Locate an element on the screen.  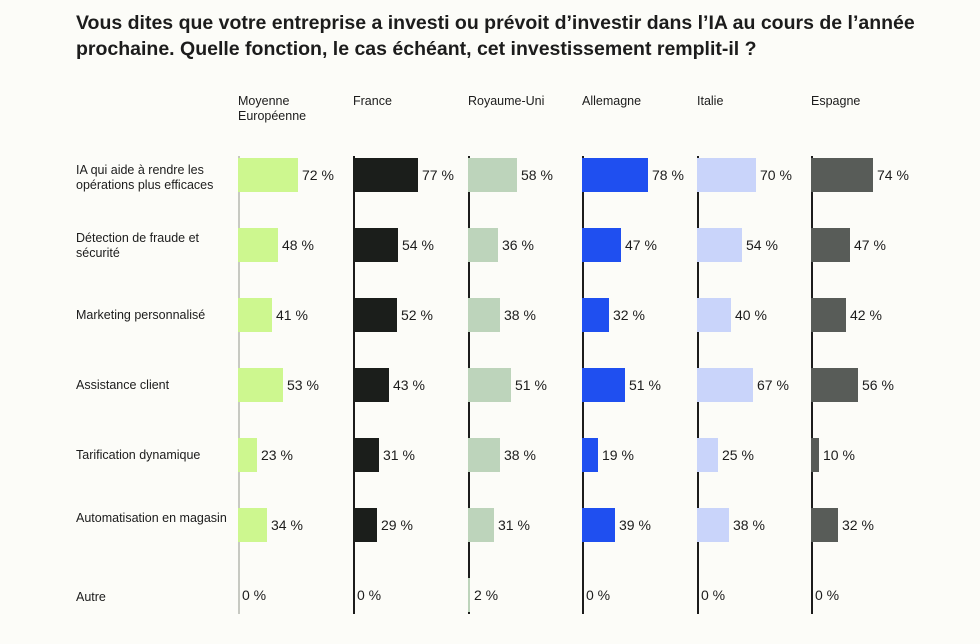
value-label: 34 % is located at coordinates (287, 525).